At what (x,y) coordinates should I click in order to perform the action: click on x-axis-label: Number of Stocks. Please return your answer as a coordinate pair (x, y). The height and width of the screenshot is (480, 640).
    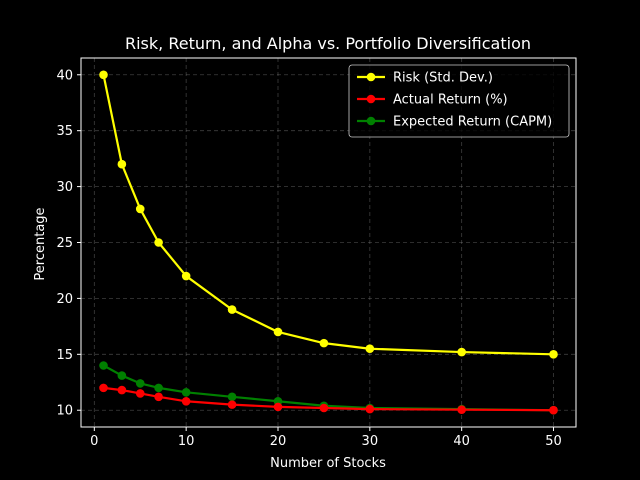
    Looking at the image, I should click on (328, 463).